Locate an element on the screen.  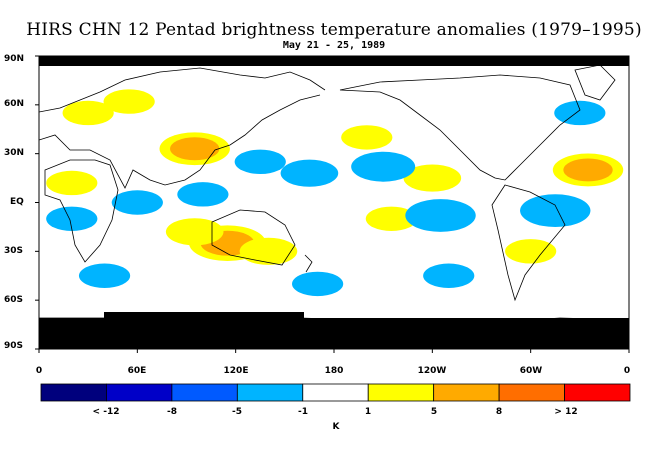
missing-north-strip is located at coordinates (334, 61).